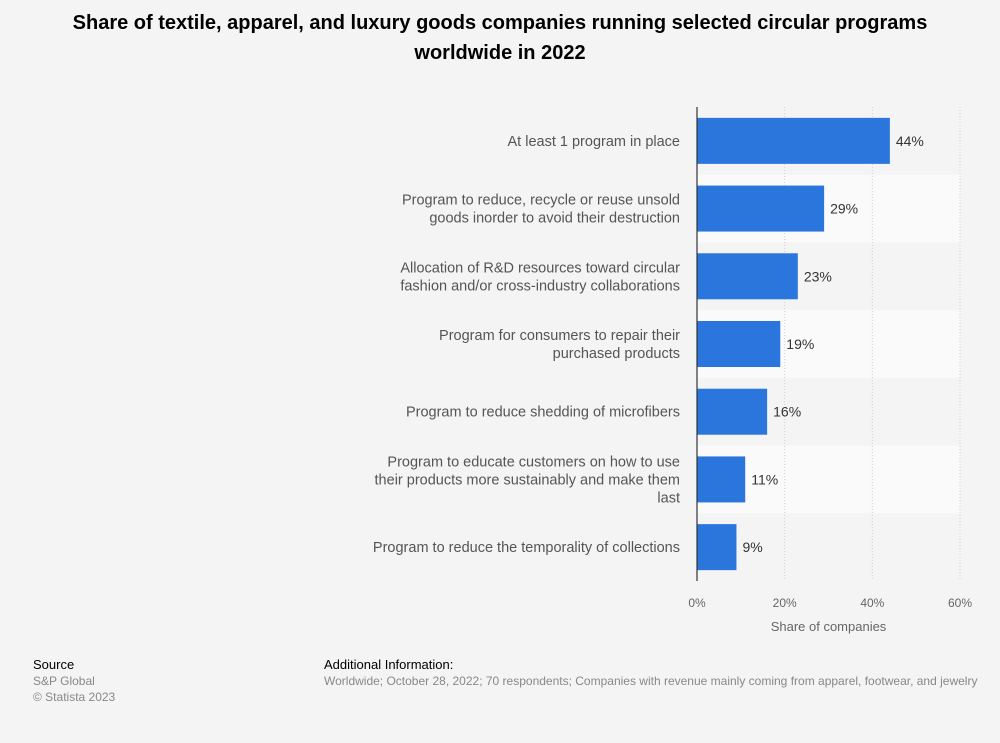 The image size is (1000, 743). What do you see at coordinates (54, 664) in the screenshot?
I see `source-heading: Source` at bounding box center [54, 664].